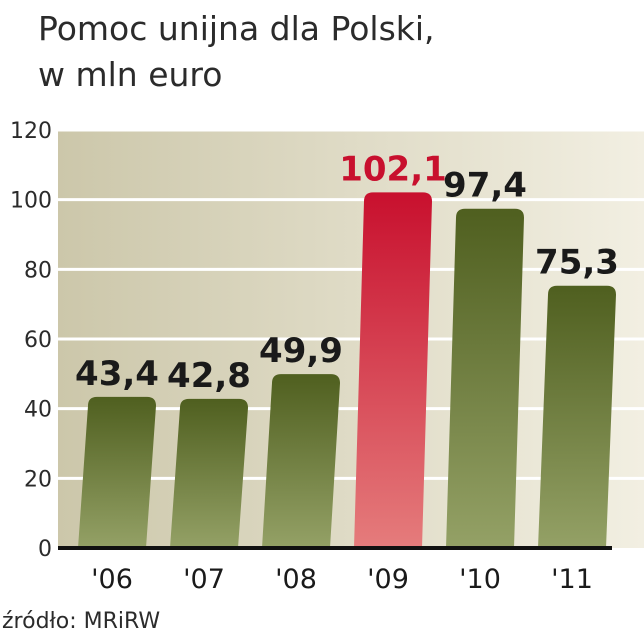  Describe the element at coordinates (209, 376) in the screenshot. I see `value-label: 42,8` at that location.